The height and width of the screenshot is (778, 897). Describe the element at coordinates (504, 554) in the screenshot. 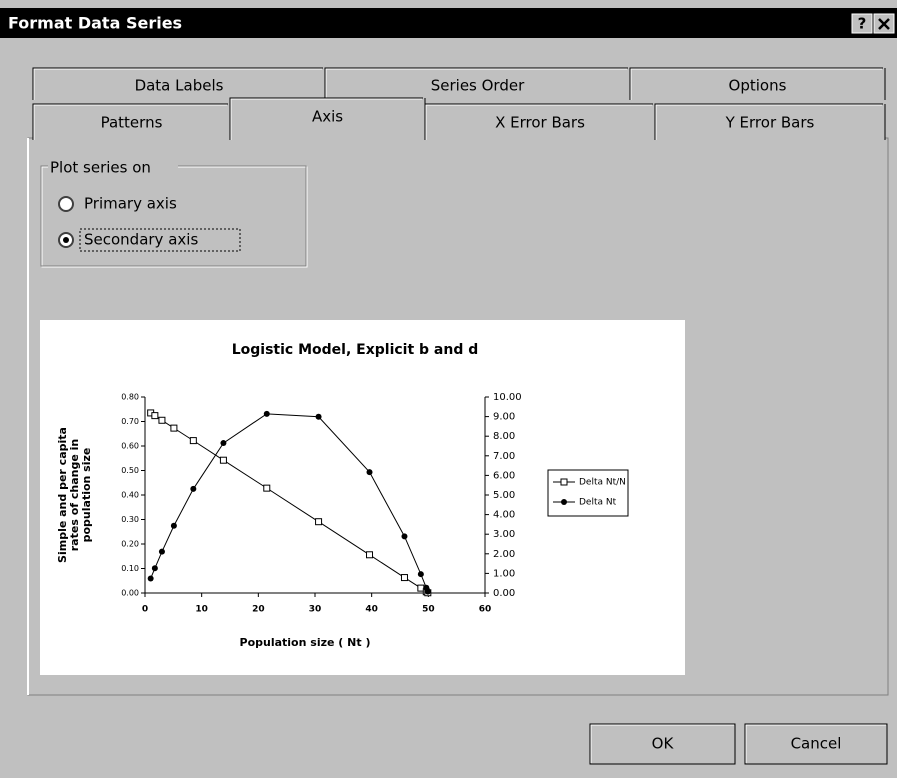

I see `y2-tick-label: 2.00` at that location.